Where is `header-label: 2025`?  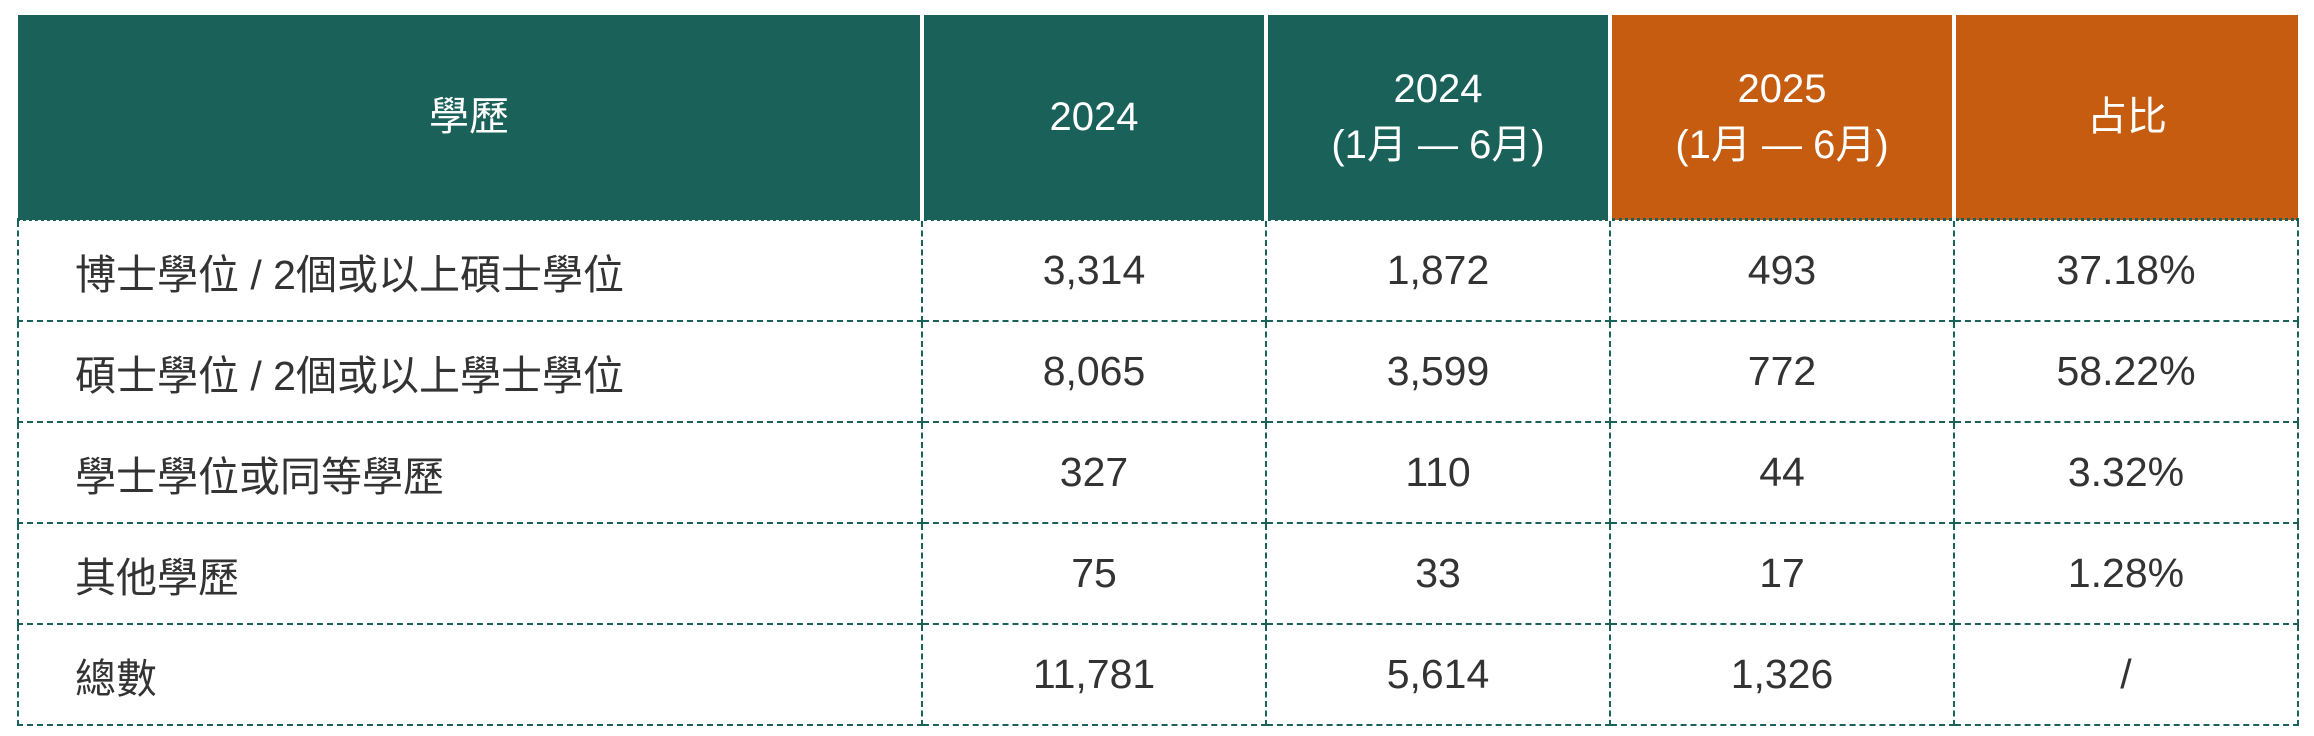
header-label: 2025 is located at coordinates (1782, 88).